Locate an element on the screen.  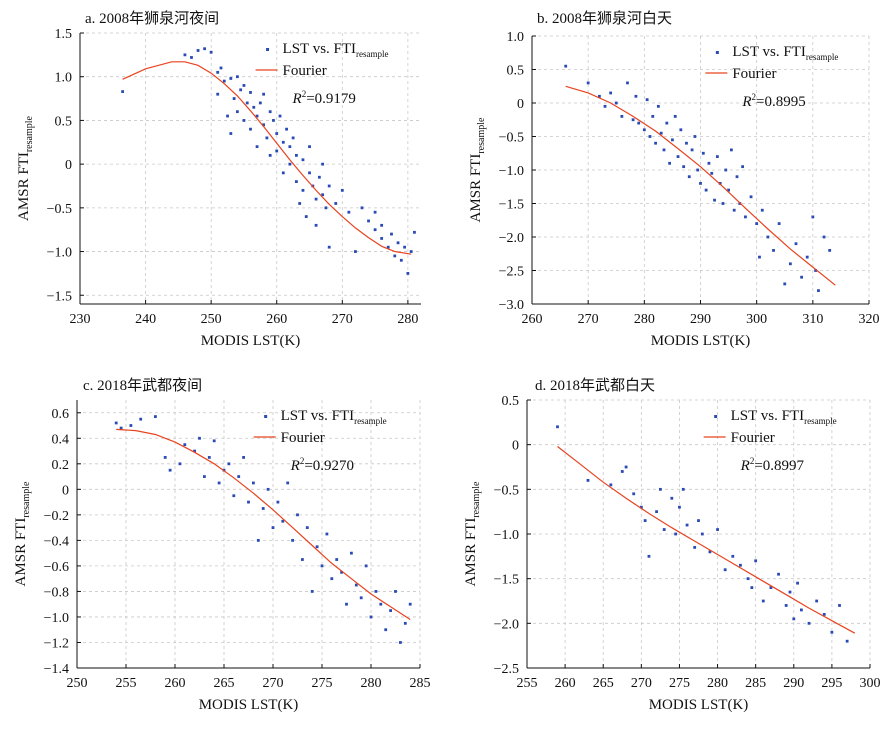
y-tick-label: 0.2 is located at coordinates (61, 465).